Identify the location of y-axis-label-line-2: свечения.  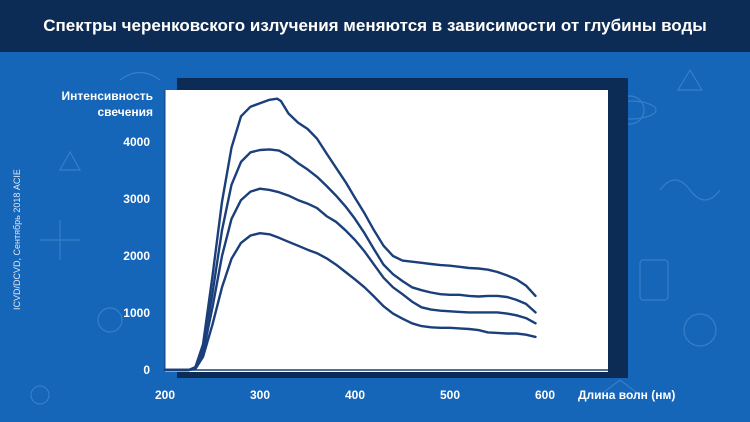
(125, 112).